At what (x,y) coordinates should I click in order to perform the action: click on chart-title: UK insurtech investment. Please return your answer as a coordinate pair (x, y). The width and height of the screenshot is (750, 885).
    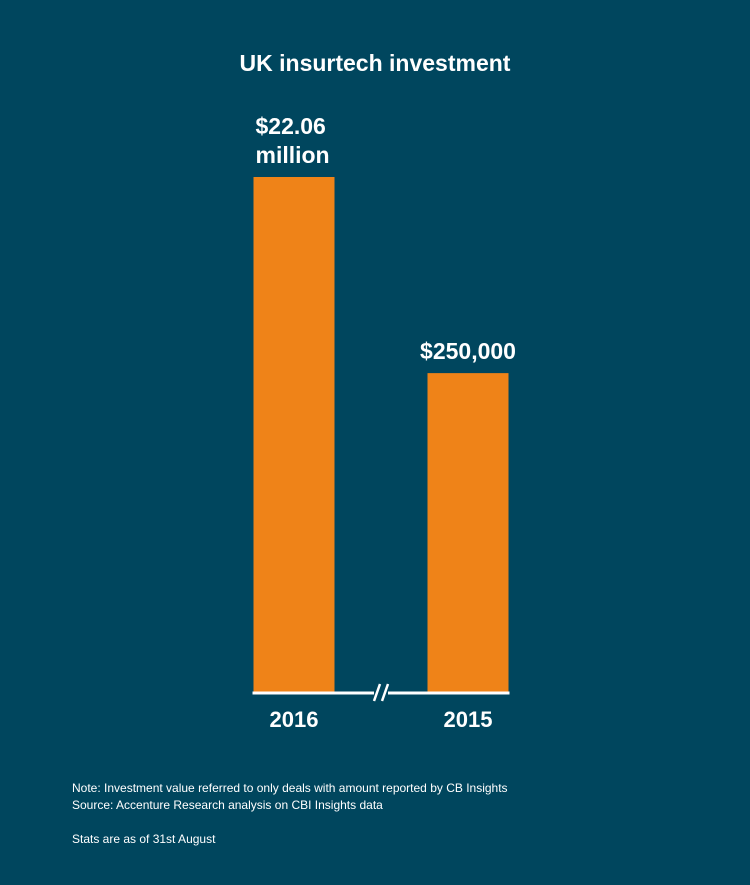
    Looking at the image, I should click on (375, 63).